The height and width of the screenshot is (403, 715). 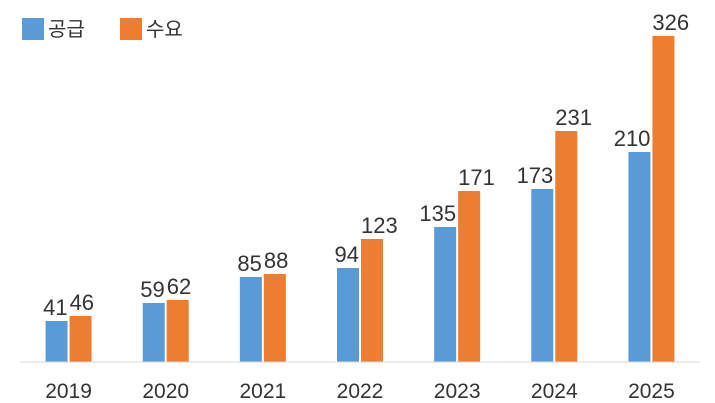 What do you see at coordinates (152, 289) in the screenshot?
I see `data-label-supply-2020: 59` at bounding box center [152, 289].